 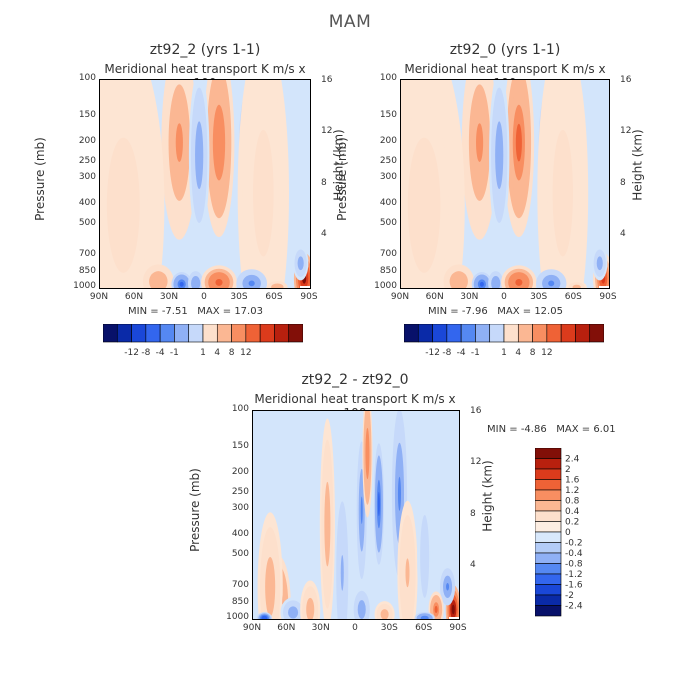 What do you see at coordinates (324, 234) in the screenshot?
I see `height-tick-label: 4` at bounding box center [324, 234].